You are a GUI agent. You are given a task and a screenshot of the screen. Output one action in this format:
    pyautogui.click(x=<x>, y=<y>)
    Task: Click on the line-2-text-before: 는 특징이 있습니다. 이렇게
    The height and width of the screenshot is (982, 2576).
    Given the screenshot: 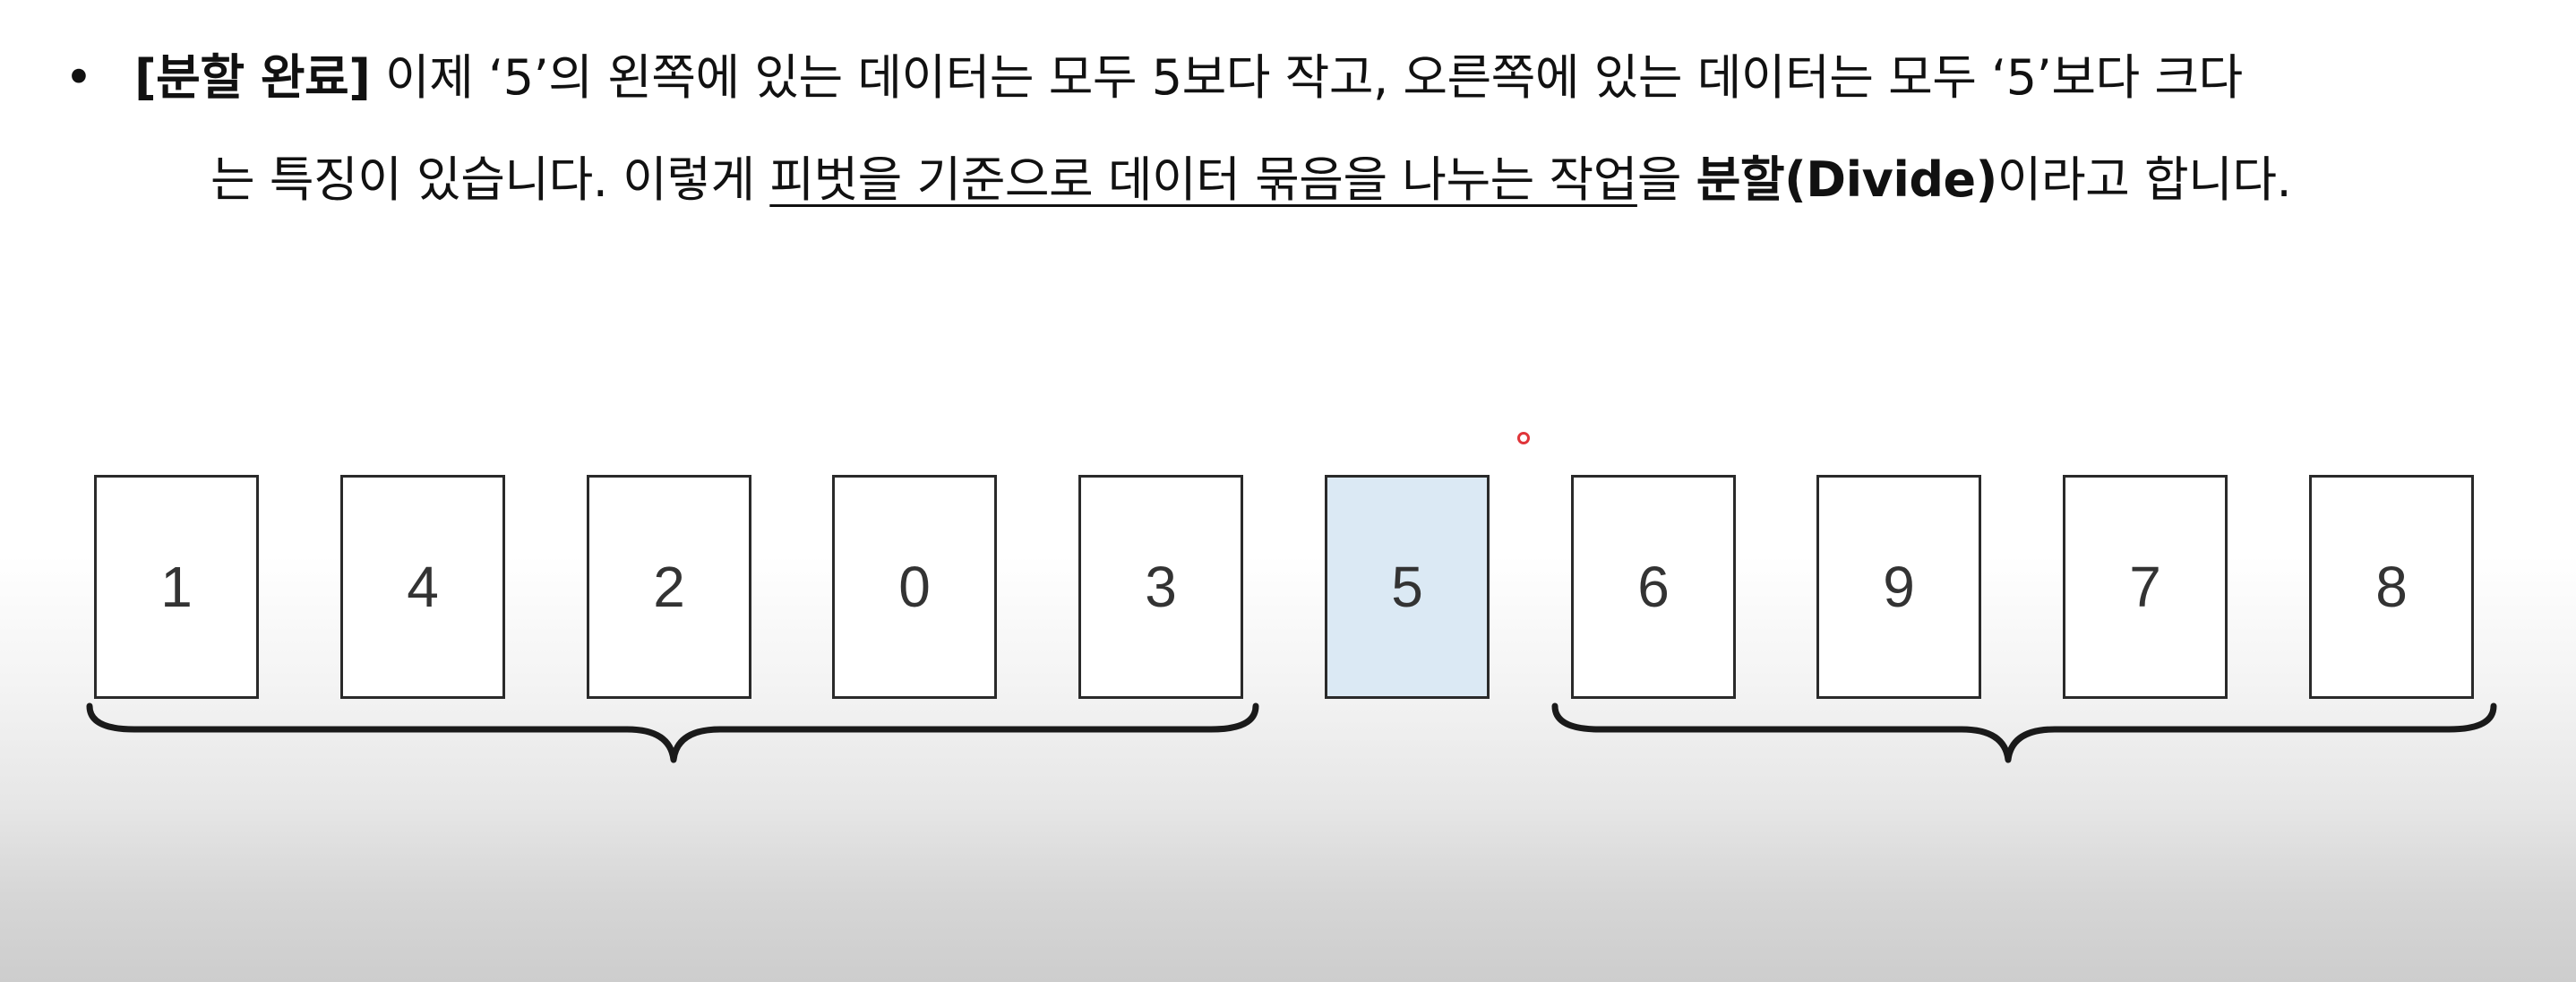 What is the action you would take?
    pyautogui.click(x=490, y=179)
    